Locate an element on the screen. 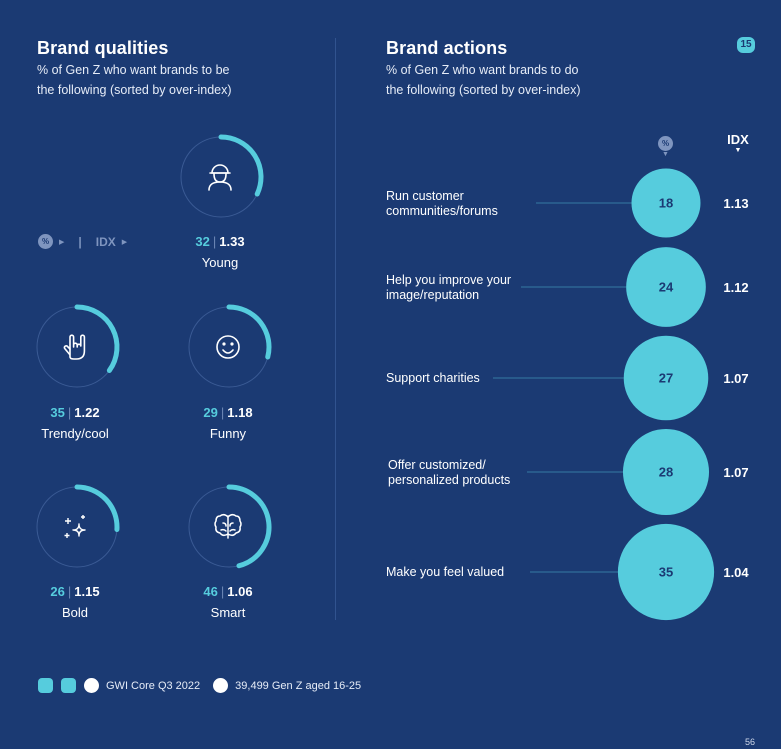  action-label: Run customer communities/forums is located at coordinates (466, 204).